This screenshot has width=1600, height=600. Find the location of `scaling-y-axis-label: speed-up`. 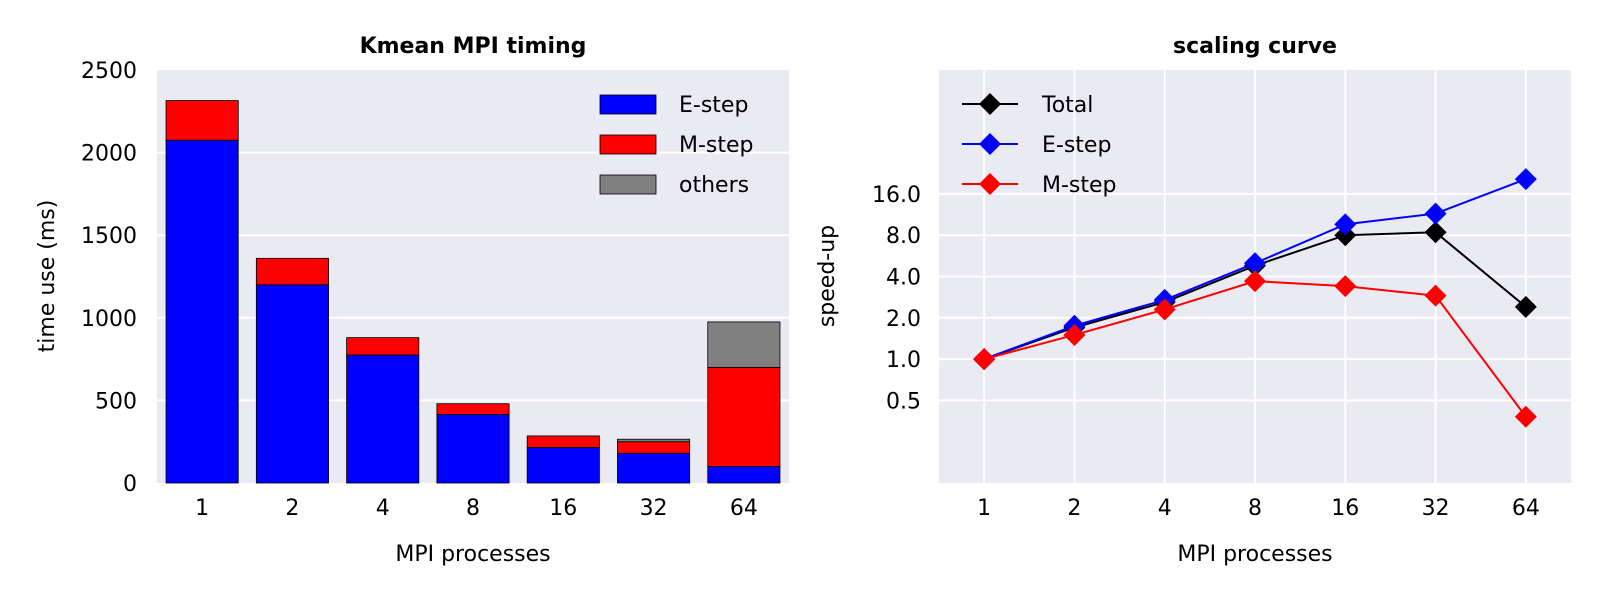

scaling-y-axis-label: speed-up is located at coordinates (827, 276).